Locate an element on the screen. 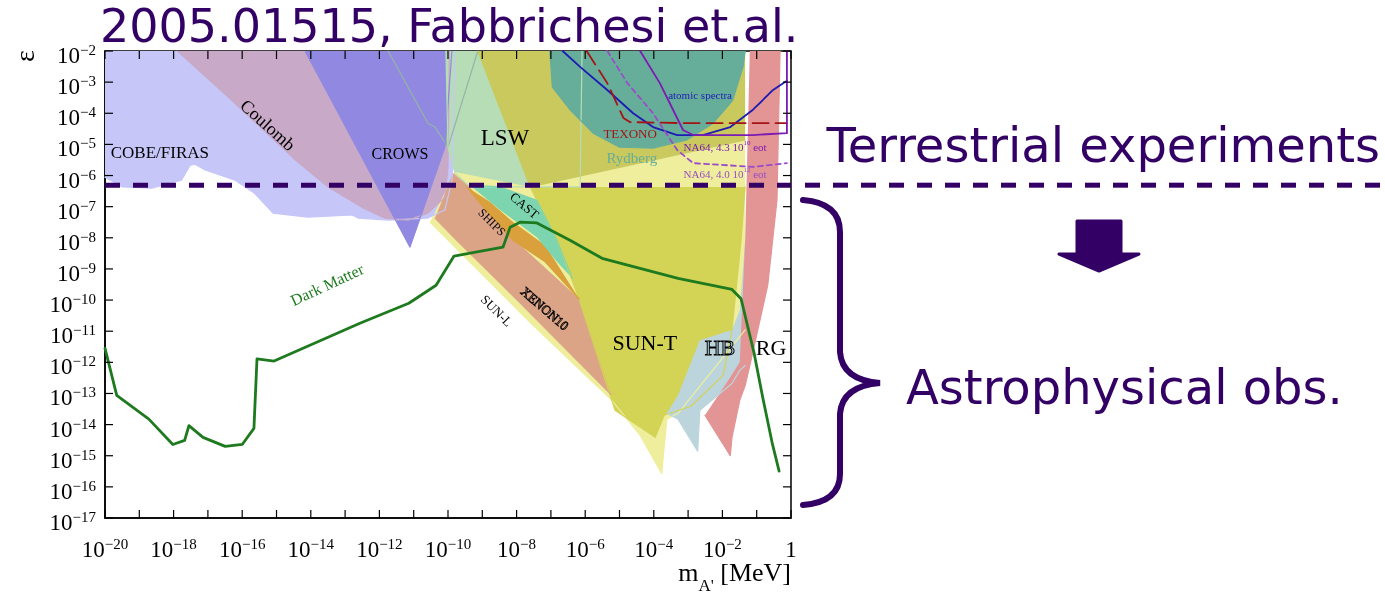 Image resolution: width=1385 pixels, height=598 pixels. series-label: RG is located at coordinates (771, 347).